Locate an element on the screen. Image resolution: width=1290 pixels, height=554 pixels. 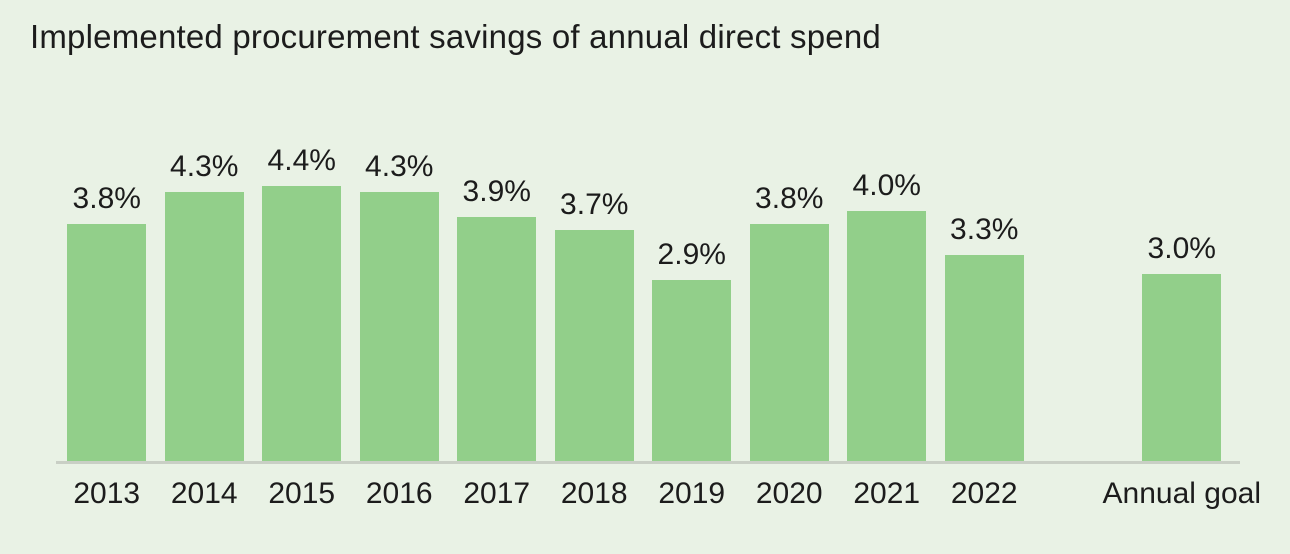
value-label-2016: 4.3% is located at coordinates (399, 166).